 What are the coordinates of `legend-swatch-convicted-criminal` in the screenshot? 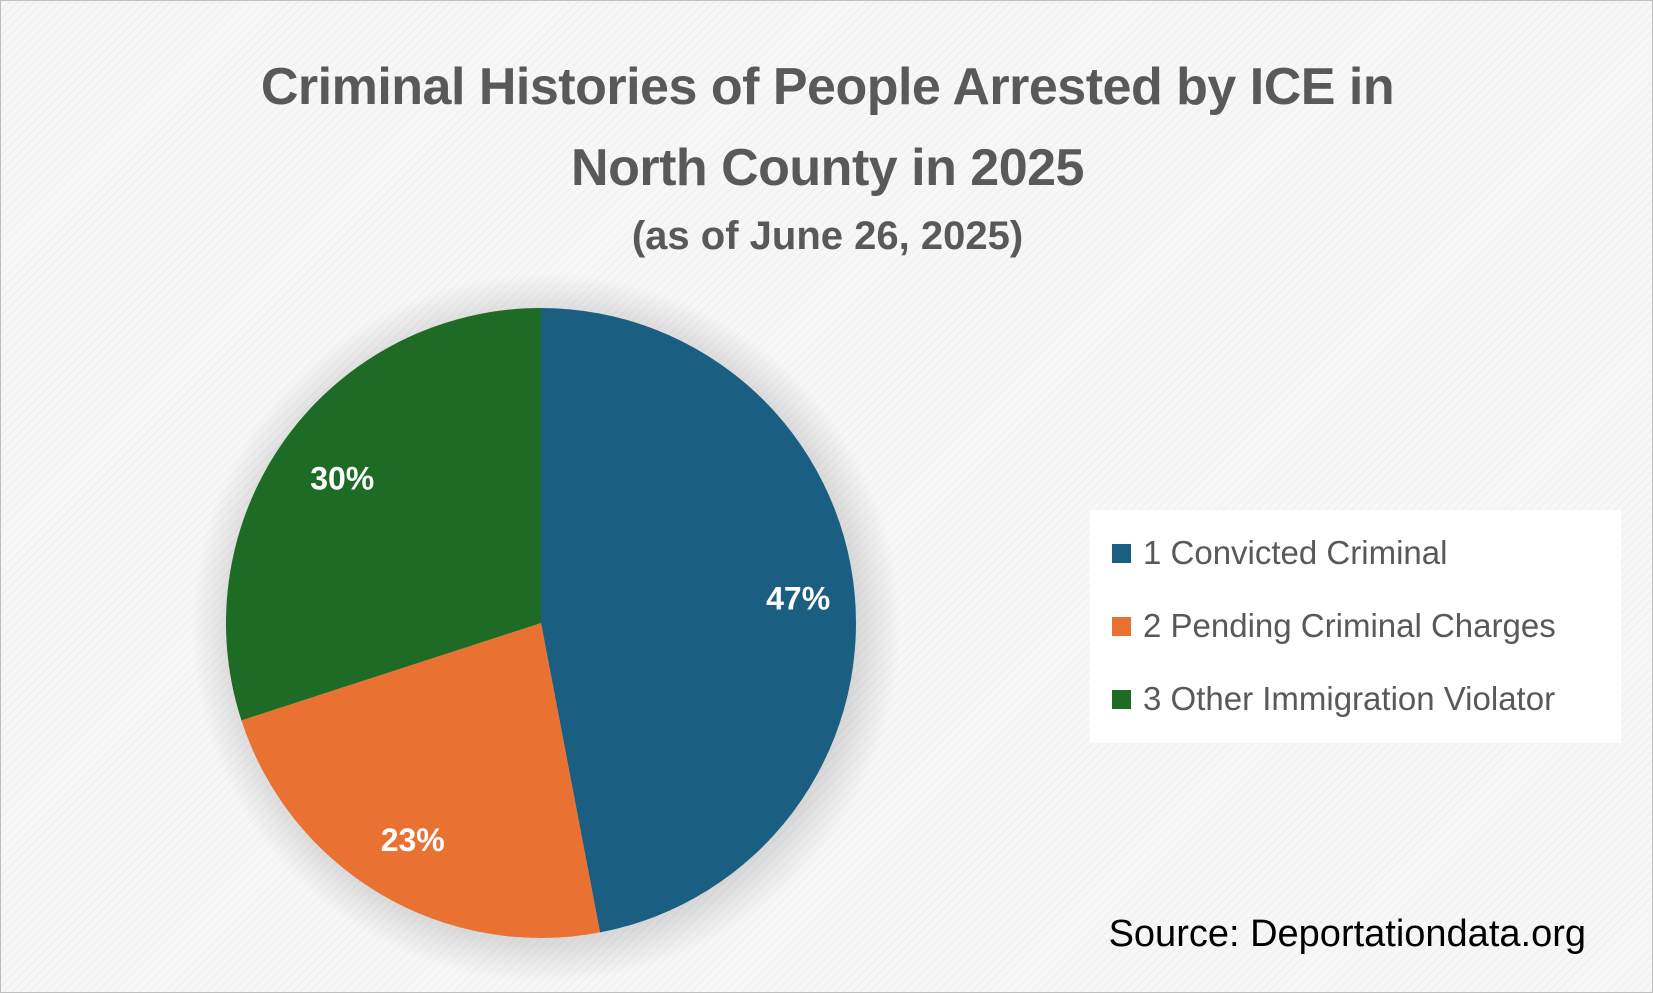 It's located at (1121, 553).